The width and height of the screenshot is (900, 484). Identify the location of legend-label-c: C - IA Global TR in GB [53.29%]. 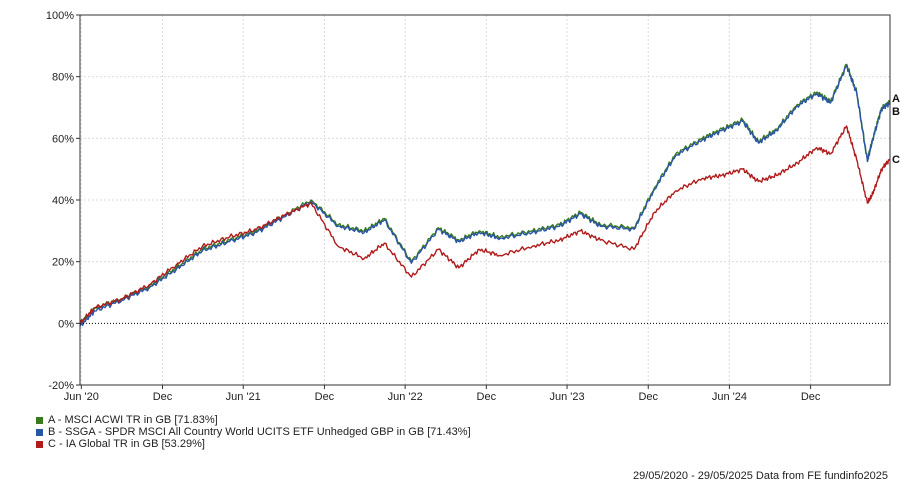
(126, 444).